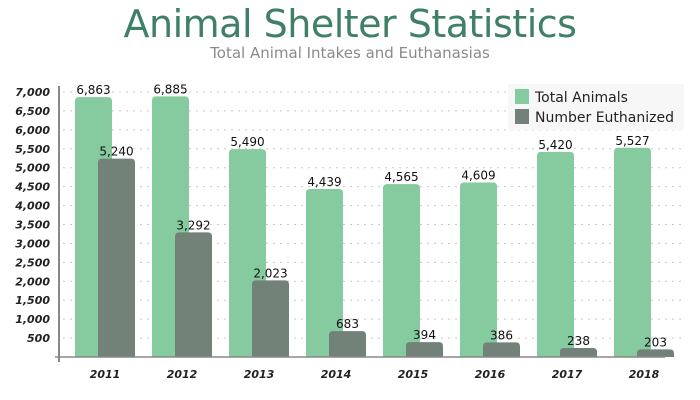  Describe the element at coordinates (193, 294) in the screenshot. I see `bar-number-euthanized-2012` at that location.